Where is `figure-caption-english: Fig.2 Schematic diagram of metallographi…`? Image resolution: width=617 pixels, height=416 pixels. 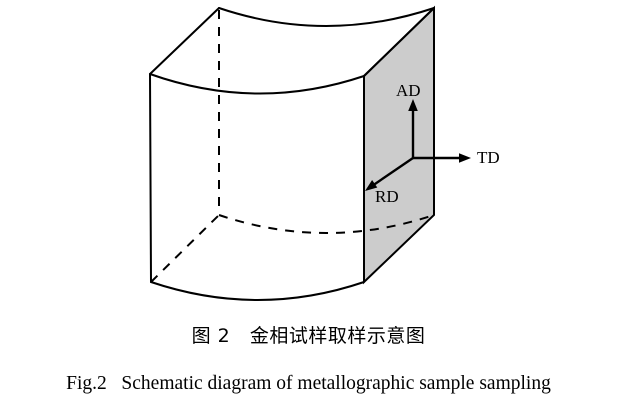
figure-caption-english: Fig.2 Schematic diagram of metallographi… is located at coordinates (308, 383).